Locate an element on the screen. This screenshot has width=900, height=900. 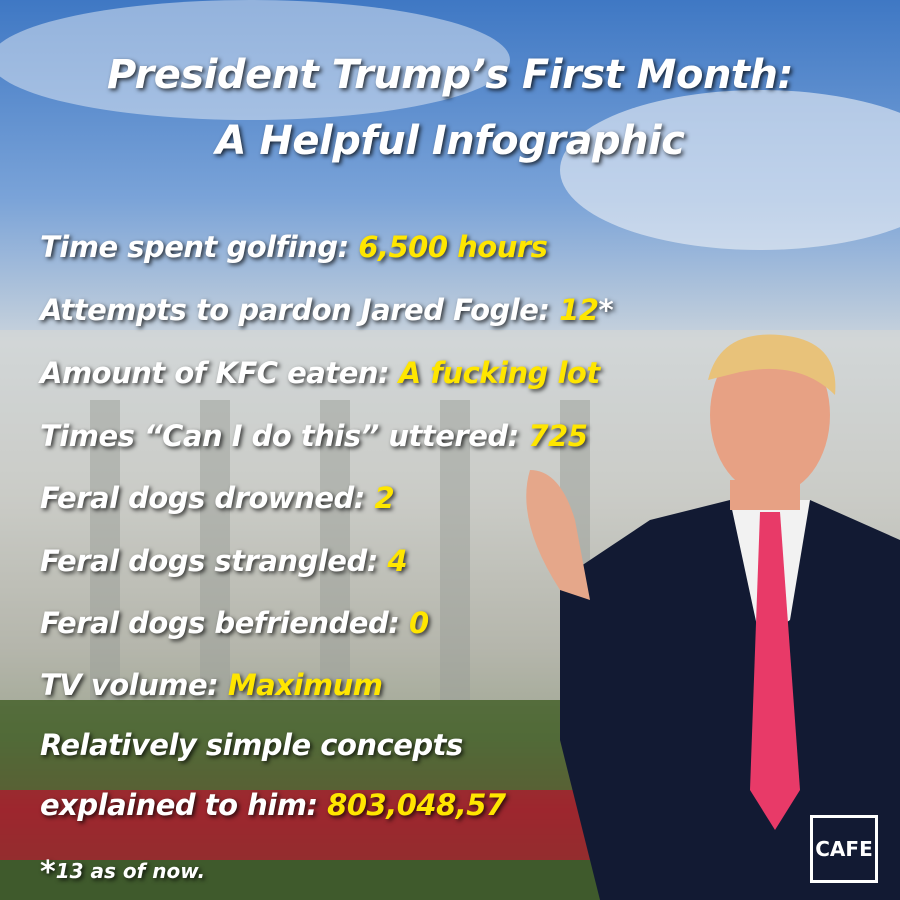
row-label: Times “Can I do this” uttered: is located at coordinates (279, 436).